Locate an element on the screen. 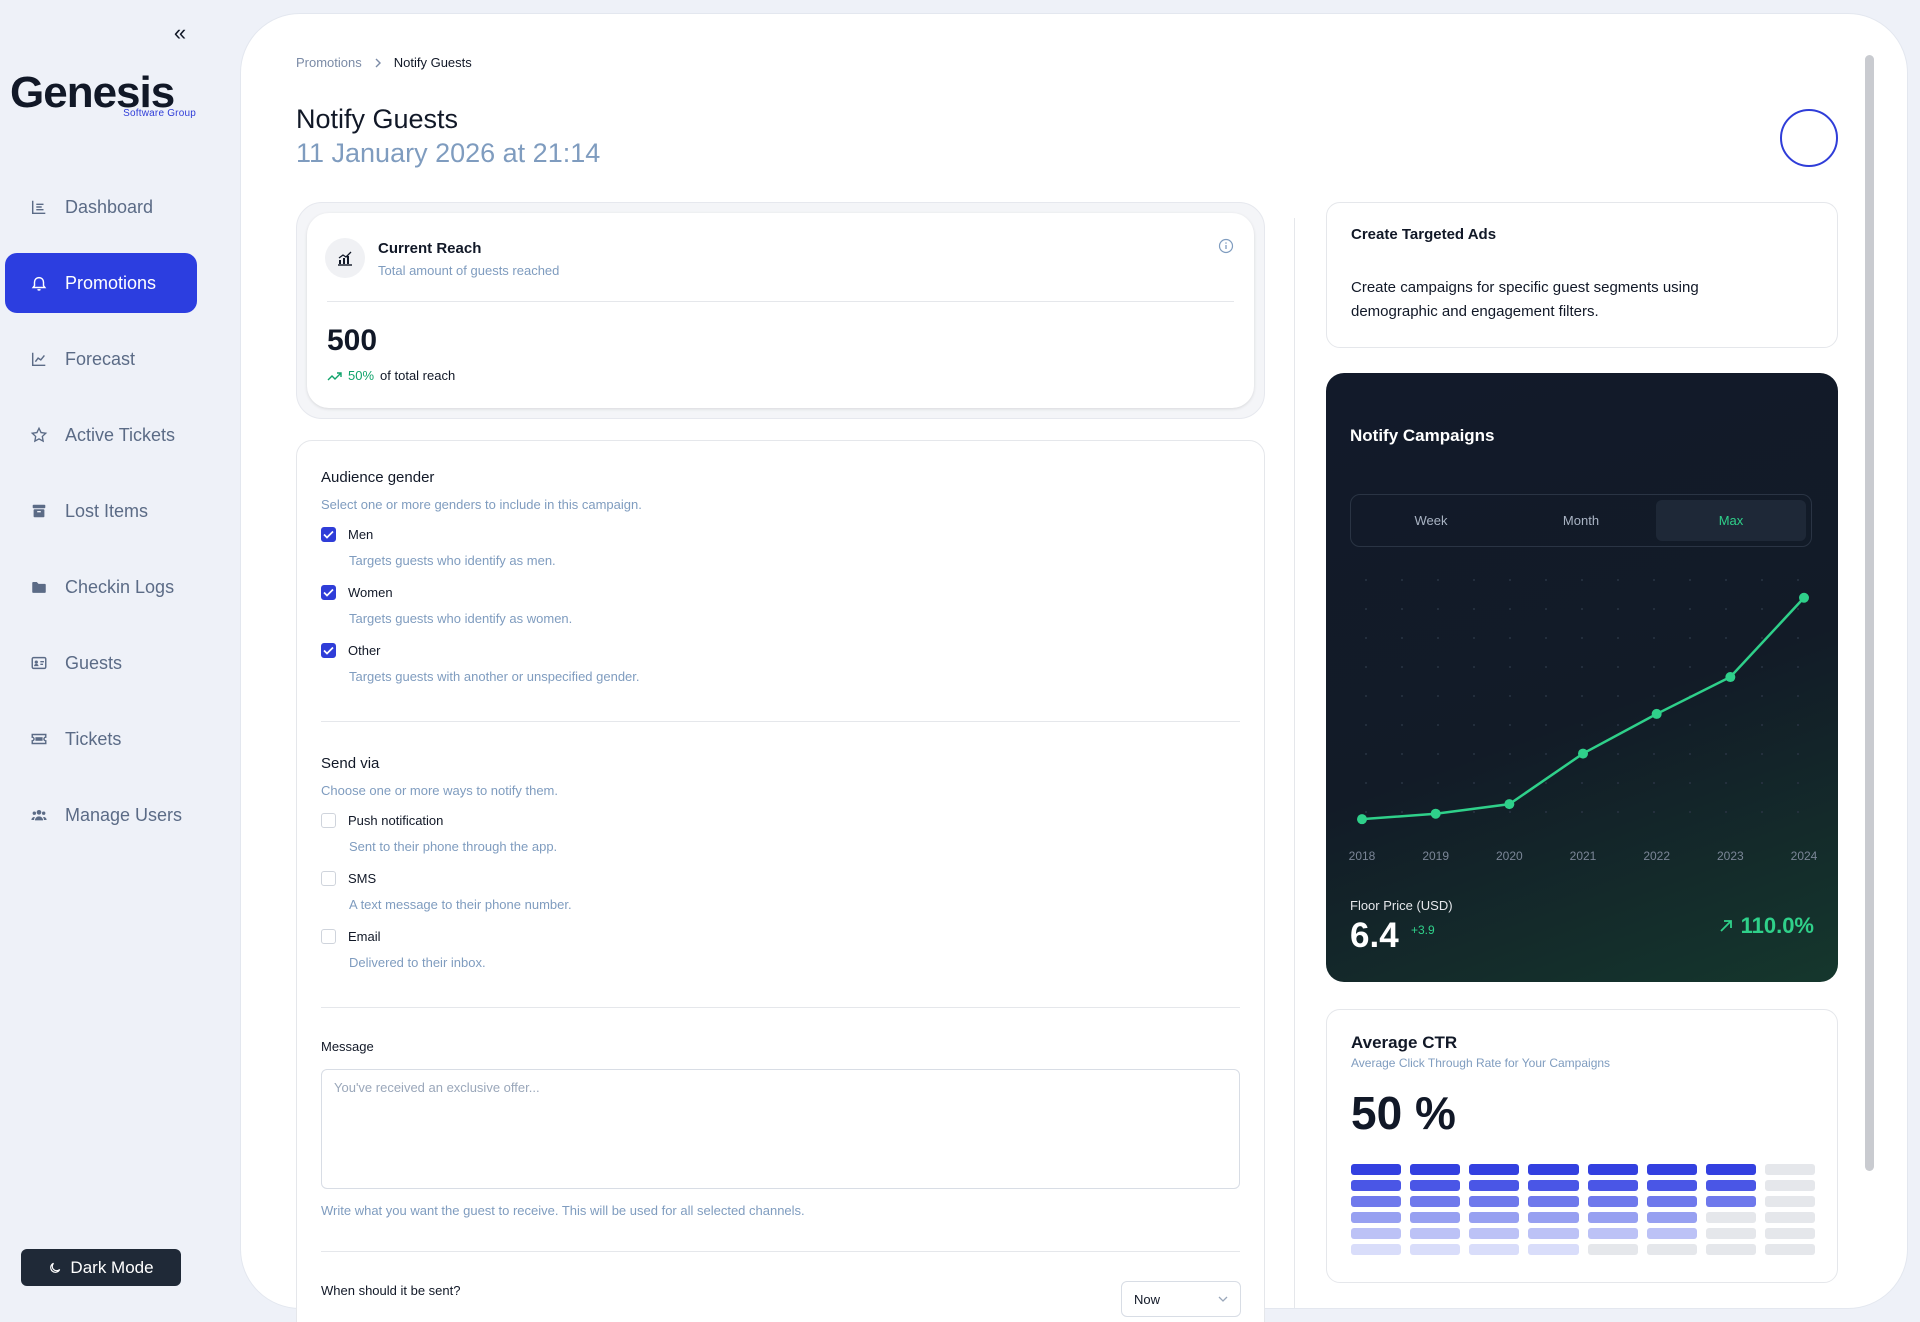 The image size is (1920, 1322). tab-max: Max is located at coordinates (1731, 520).